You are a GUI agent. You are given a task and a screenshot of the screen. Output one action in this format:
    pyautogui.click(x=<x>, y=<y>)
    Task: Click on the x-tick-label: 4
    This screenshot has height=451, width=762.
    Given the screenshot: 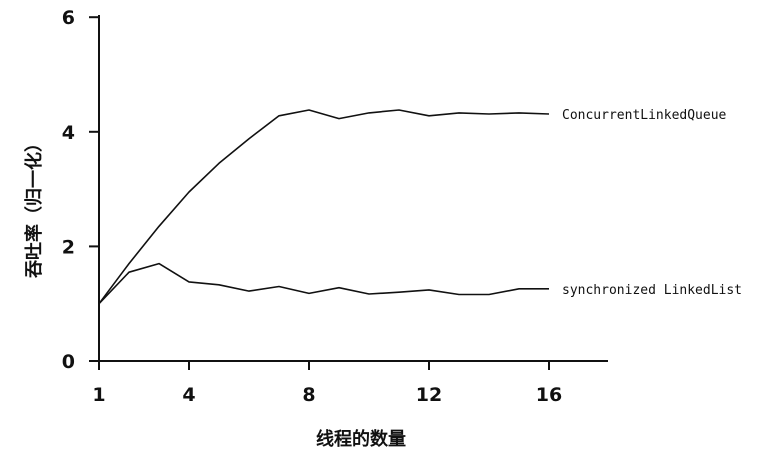 What is the action you would take?
    pyautogui.click(x=188, y=395)
    